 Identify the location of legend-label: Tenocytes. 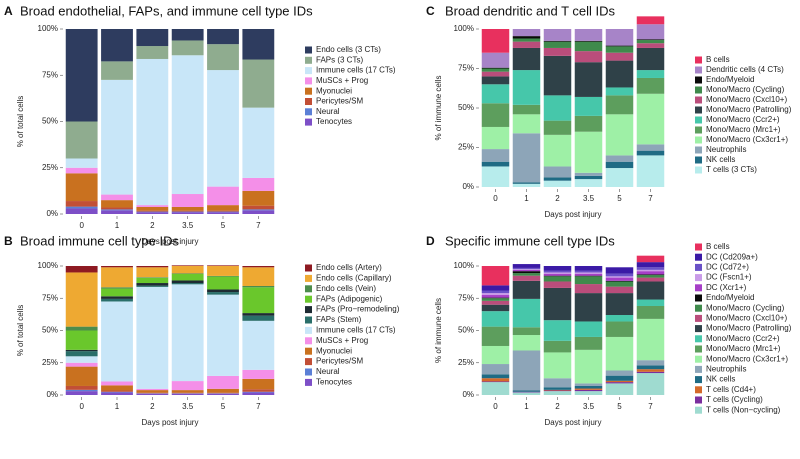
(334, 121).